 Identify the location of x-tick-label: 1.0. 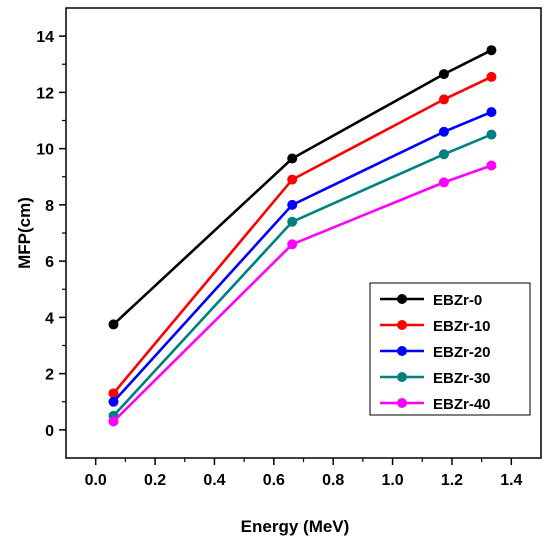
(392, 480).